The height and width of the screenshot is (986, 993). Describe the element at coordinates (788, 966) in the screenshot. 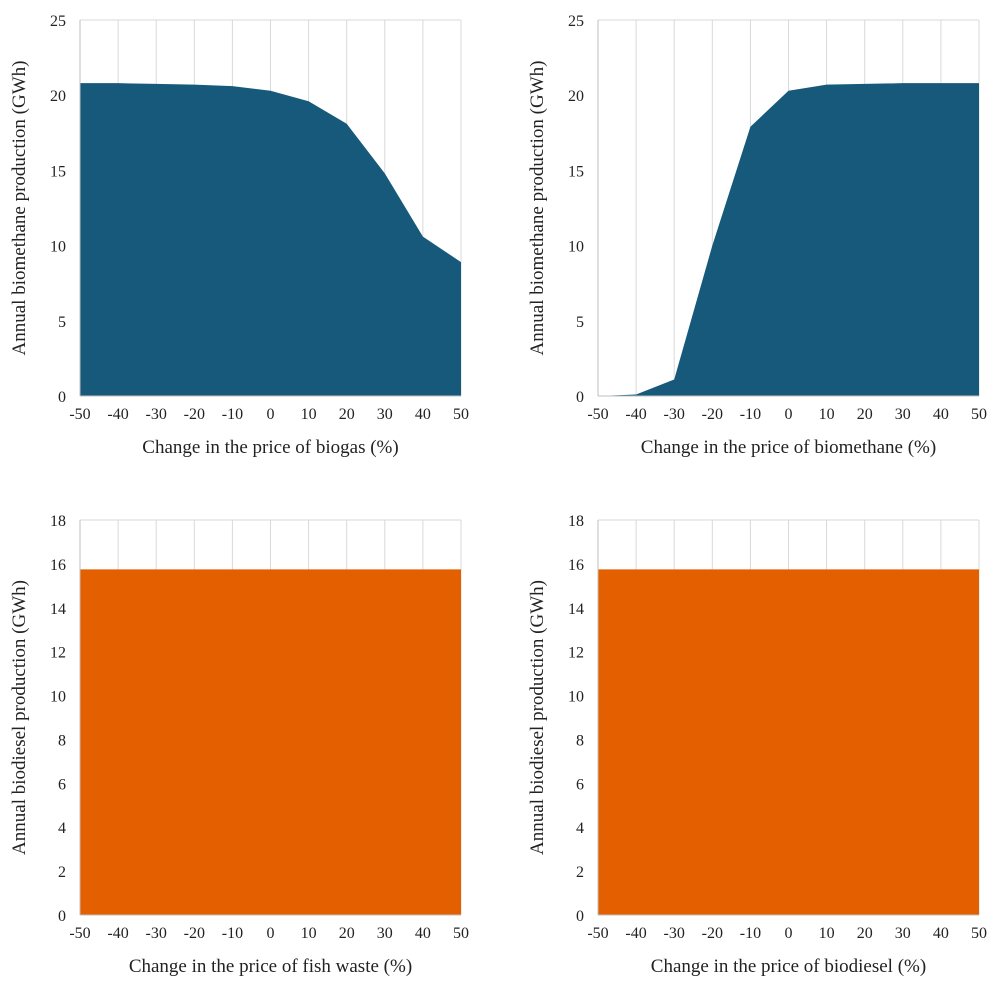

I see `x-axis-title: Change in the price of biodiesel (%)` at that location.